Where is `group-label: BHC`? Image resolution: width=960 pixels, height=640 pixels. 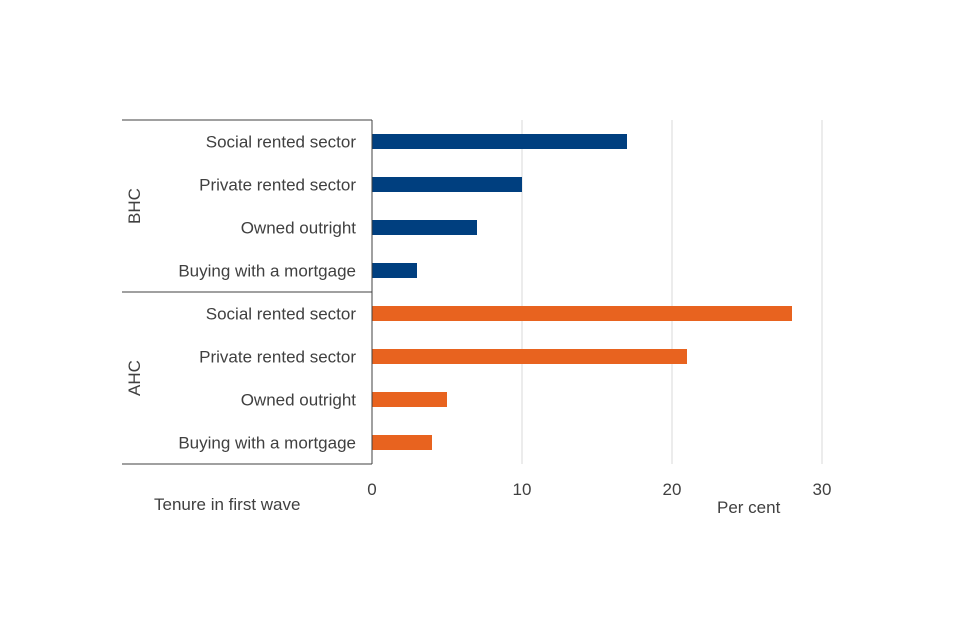
group-label: BHC is located at coordinates (134, 206).